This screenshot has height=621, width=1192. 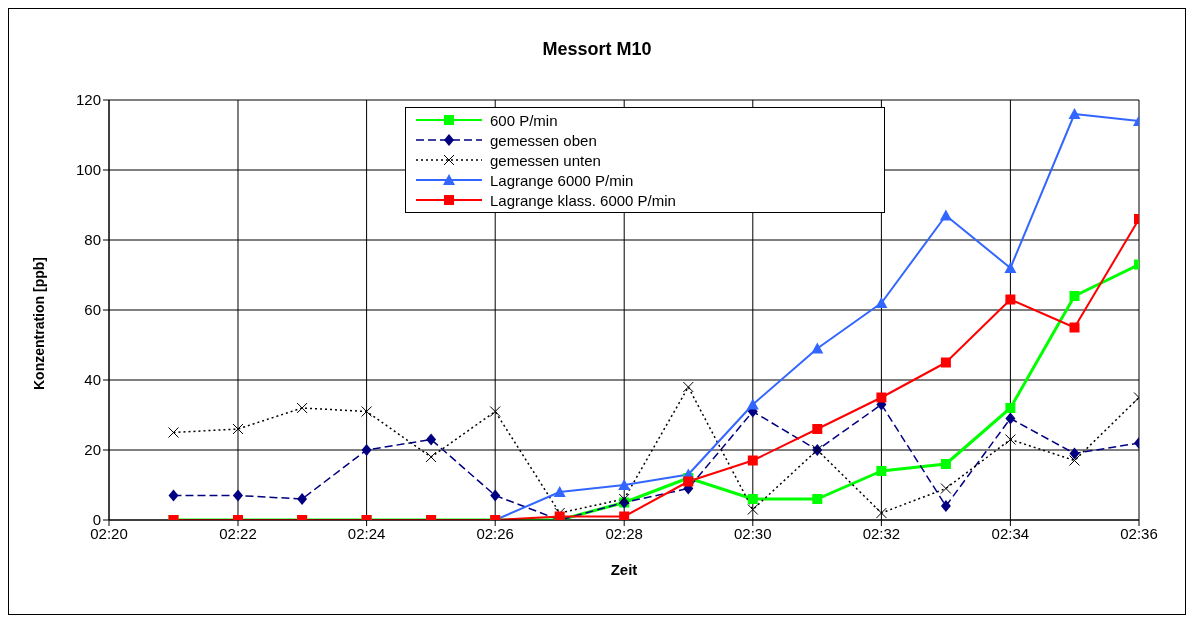 I want to click on y-tick-label: 40, so click(x=92, y=380).